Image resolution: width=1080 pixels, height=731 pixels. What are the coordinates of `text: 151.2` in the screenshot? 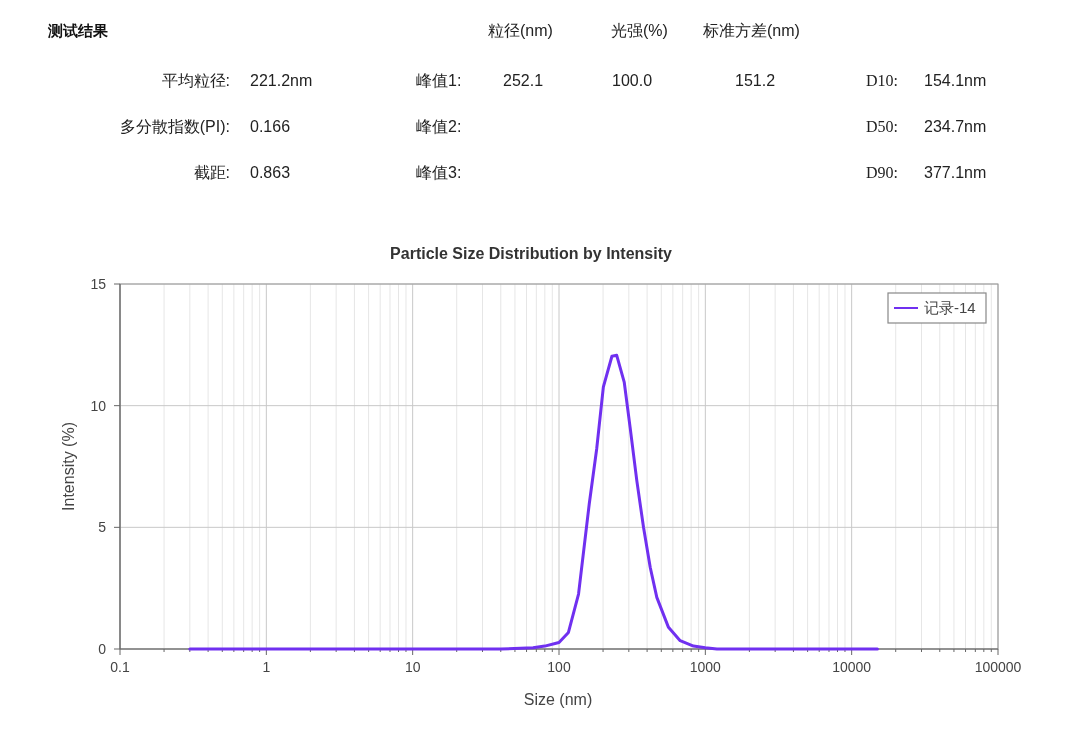 It's located at (755, 80).